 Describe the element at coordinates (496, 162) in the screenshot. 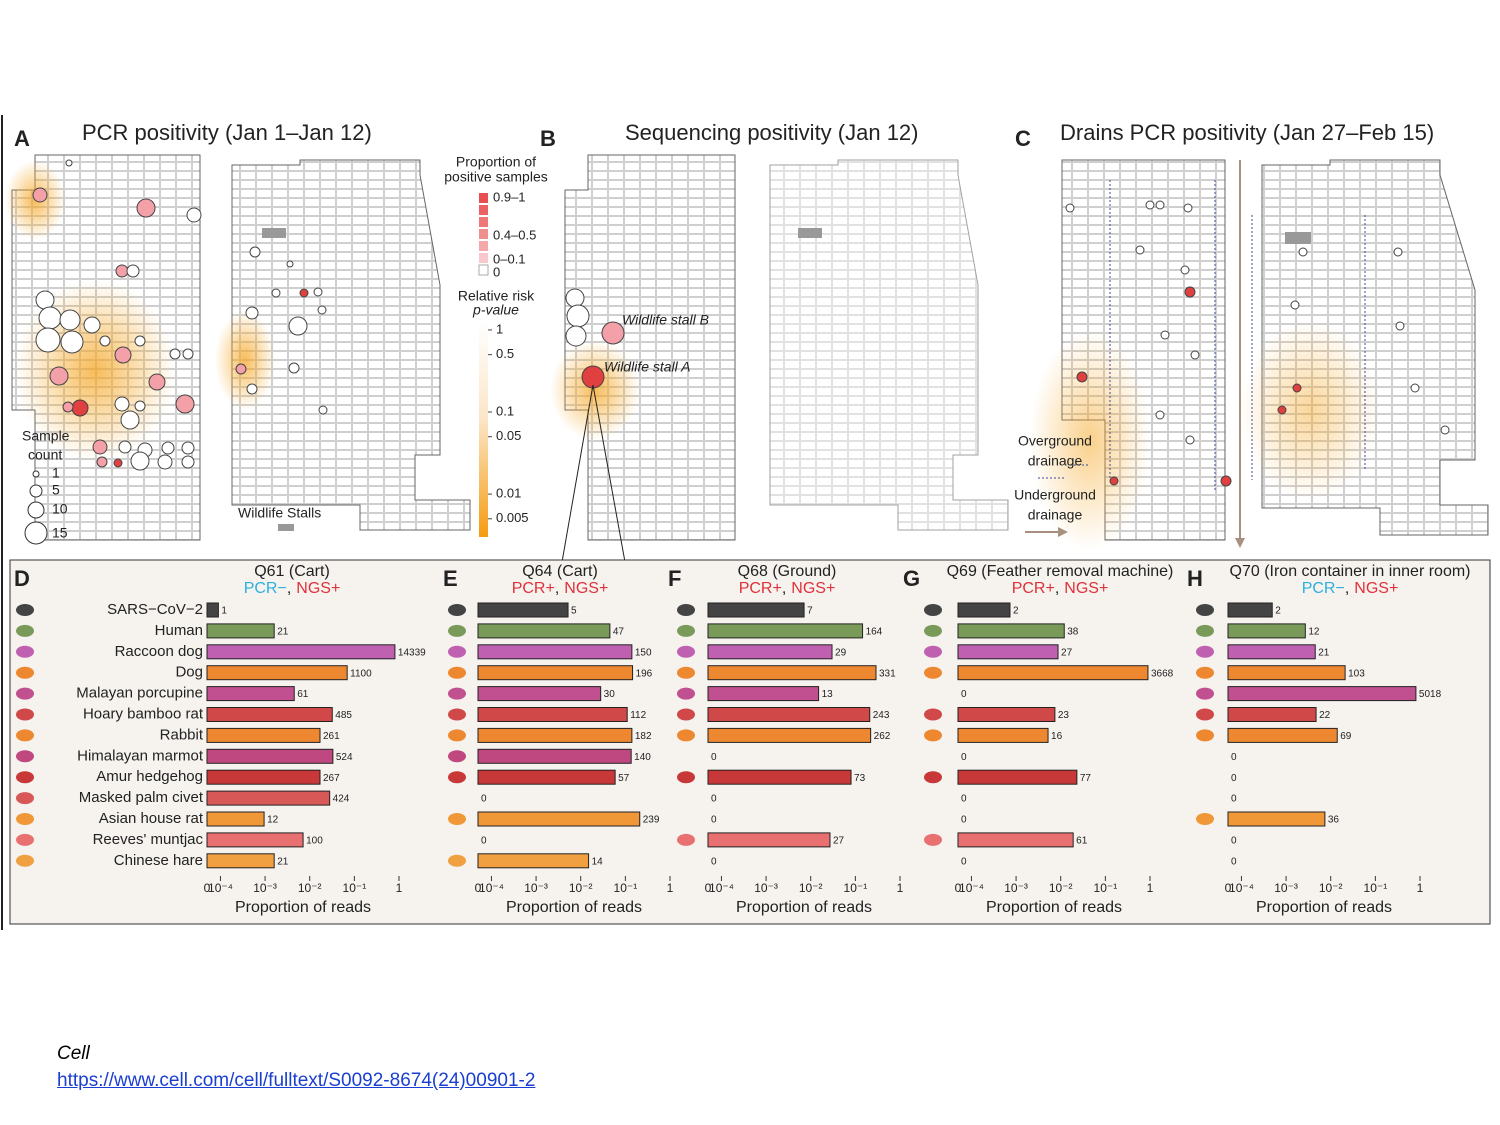

I see `legend-title: Proportion of` at that location.